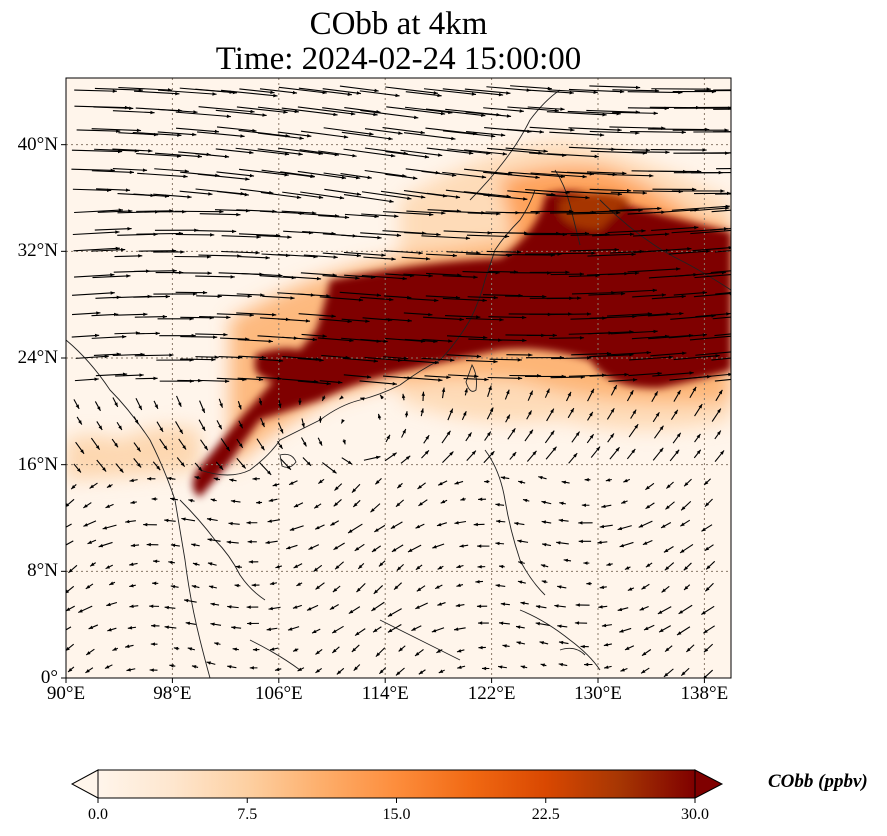 The image size is (887, 836). Describe the element at coordinates (37, 251) in the screenshot. I see `lat-tick-label: 32°N` at that location.